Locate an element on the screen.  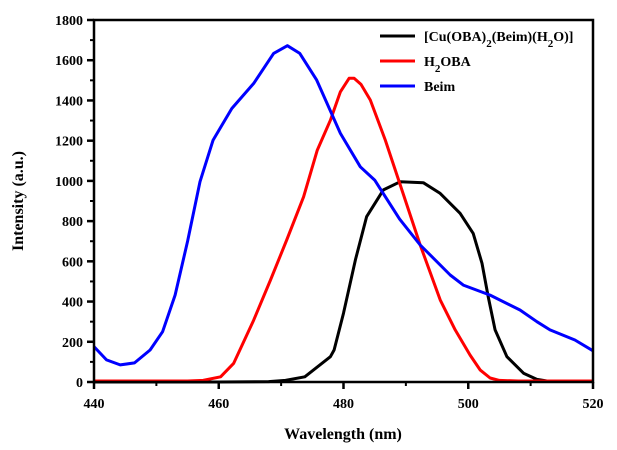
y-tick-label: 200 is located at coordinates (72, 343).